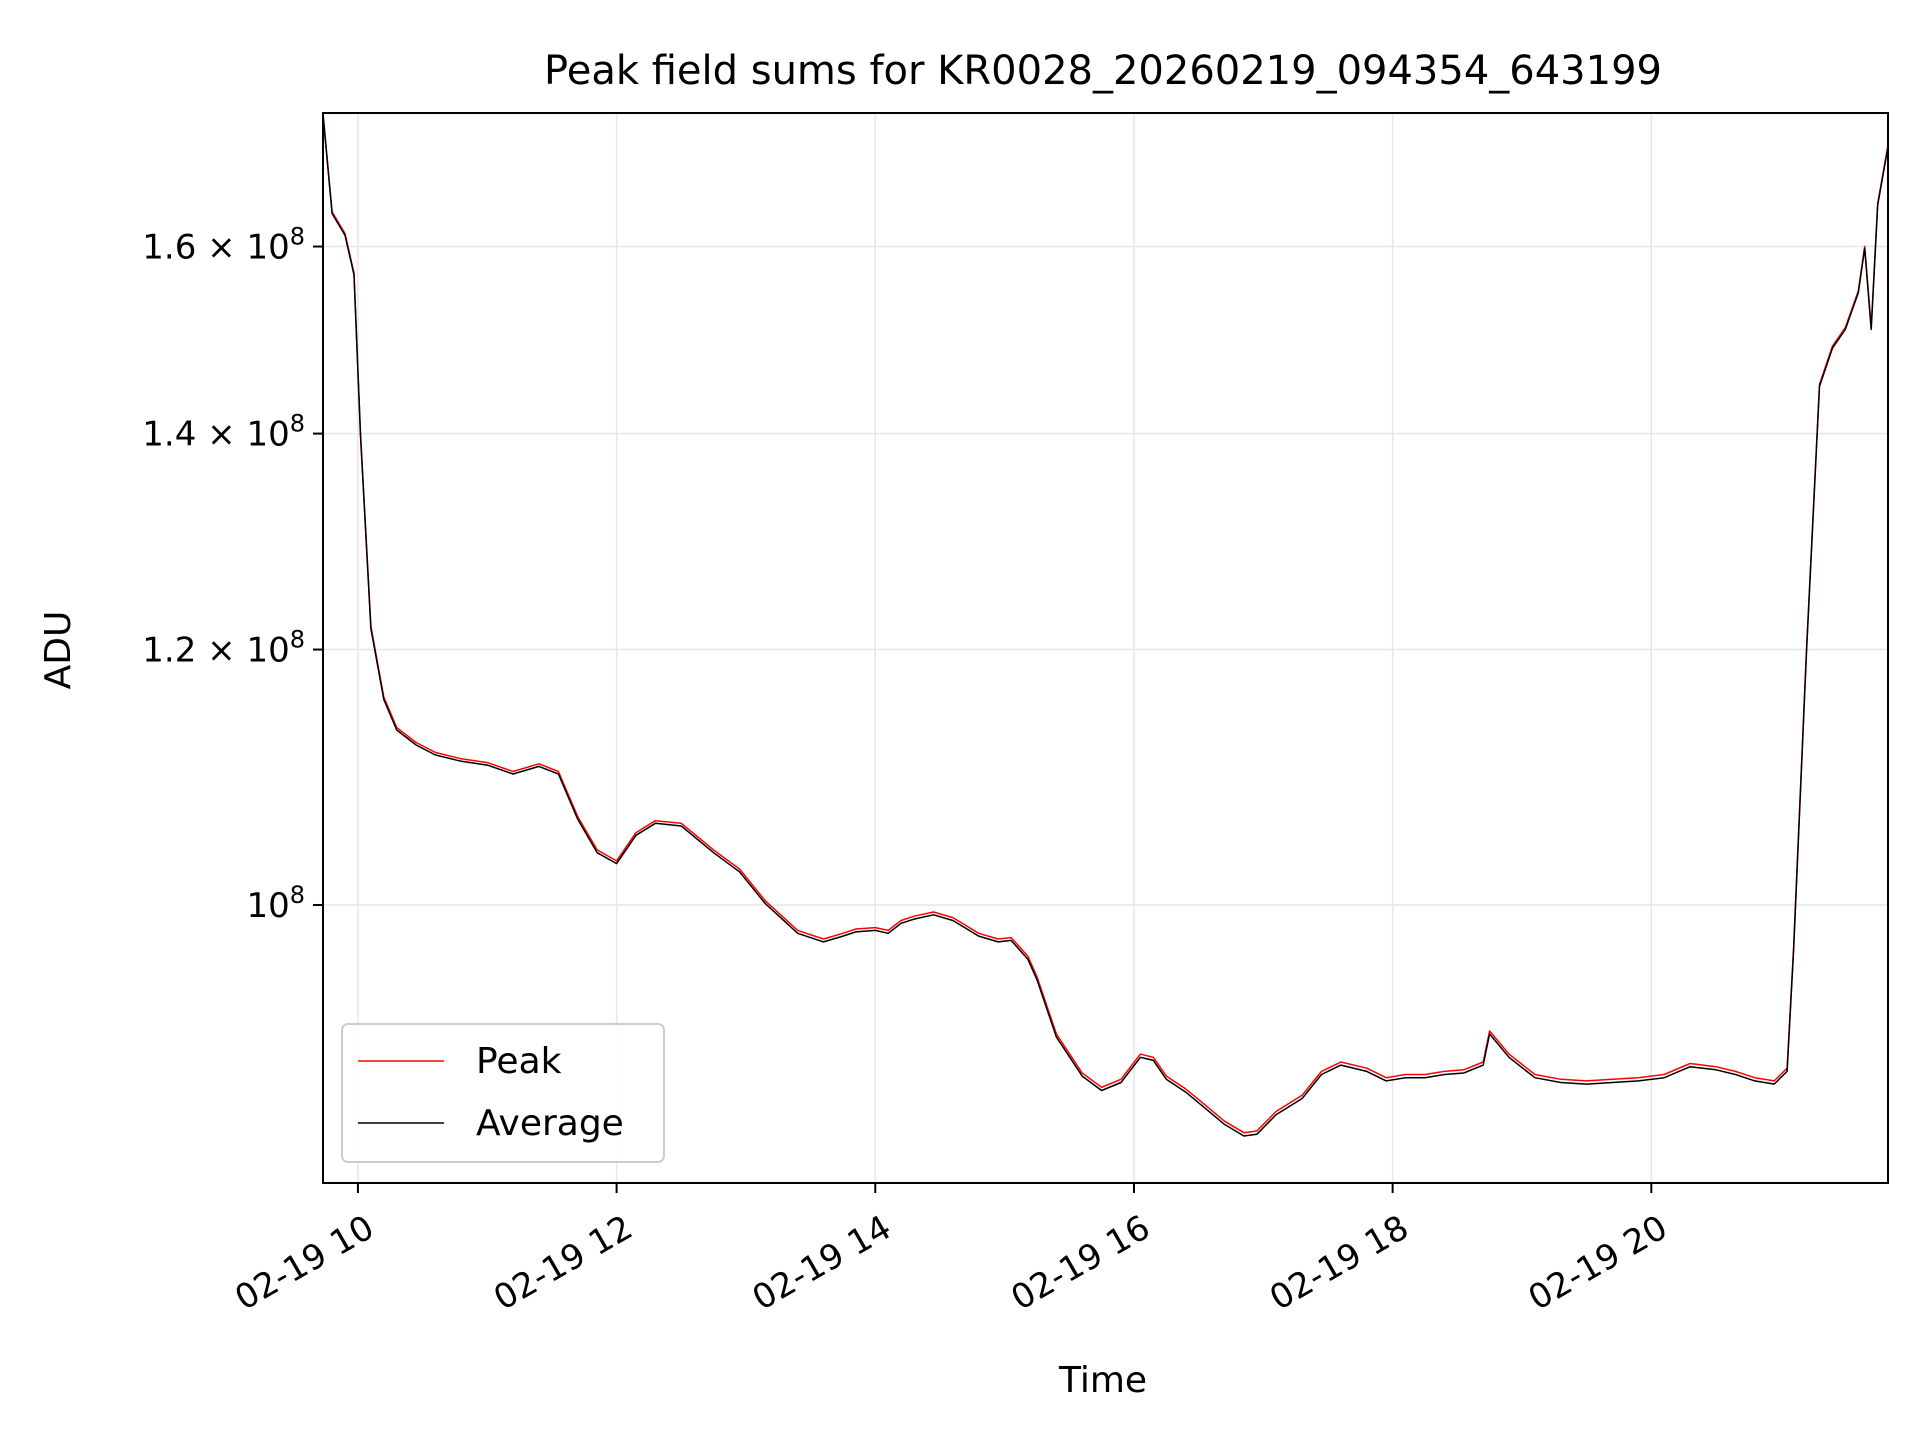  What do you see at coordinates (232, 574) in the screenshot?
I see `y-axis: 108 1.2 × 108 1.4 × 108 1.6 × 108` at bounding box center [232, 574].